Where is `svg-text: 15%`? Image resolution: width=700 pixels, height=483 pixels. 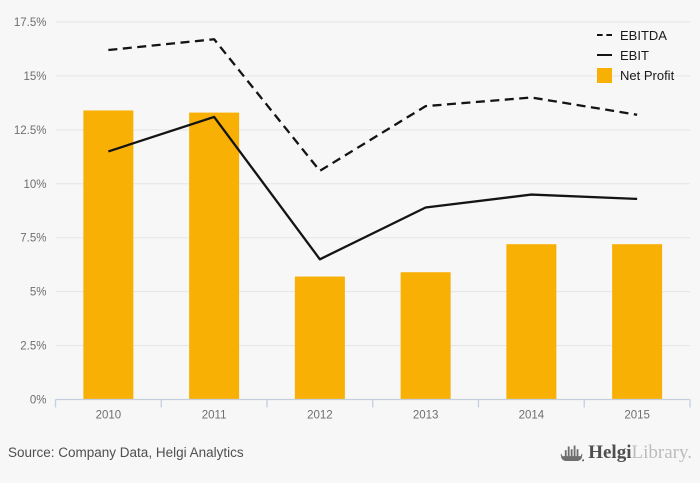
svg-text: 15% is located at coordinates (34, 77).